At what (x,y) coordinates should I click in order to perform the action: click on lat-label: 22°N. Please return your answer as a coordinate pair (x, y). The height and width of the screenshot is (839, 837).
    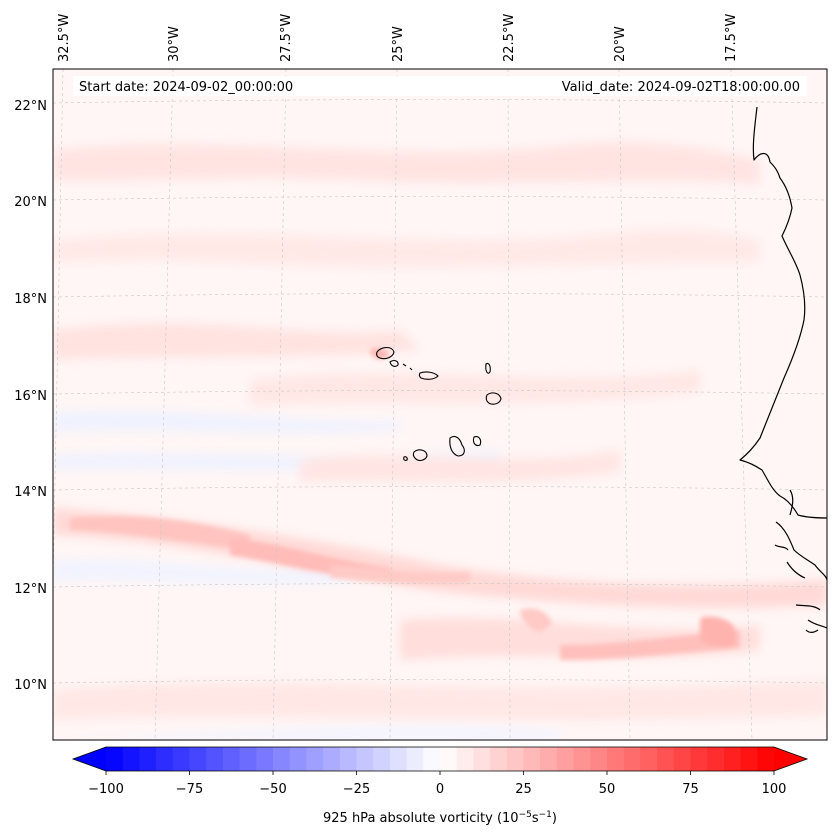
    Looking at the image, I should click on (30, 106).